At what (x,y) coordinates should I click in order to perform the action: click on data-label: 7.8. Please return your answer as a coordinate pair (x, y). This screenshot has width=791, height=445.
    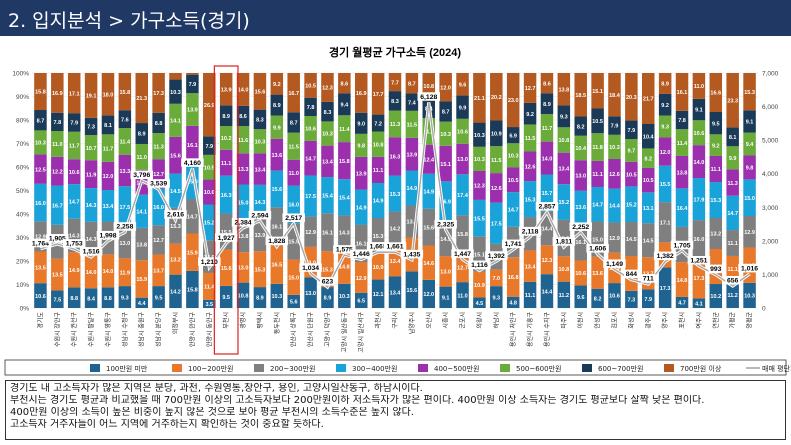
    Looking at the image, I should click on (682, 121).